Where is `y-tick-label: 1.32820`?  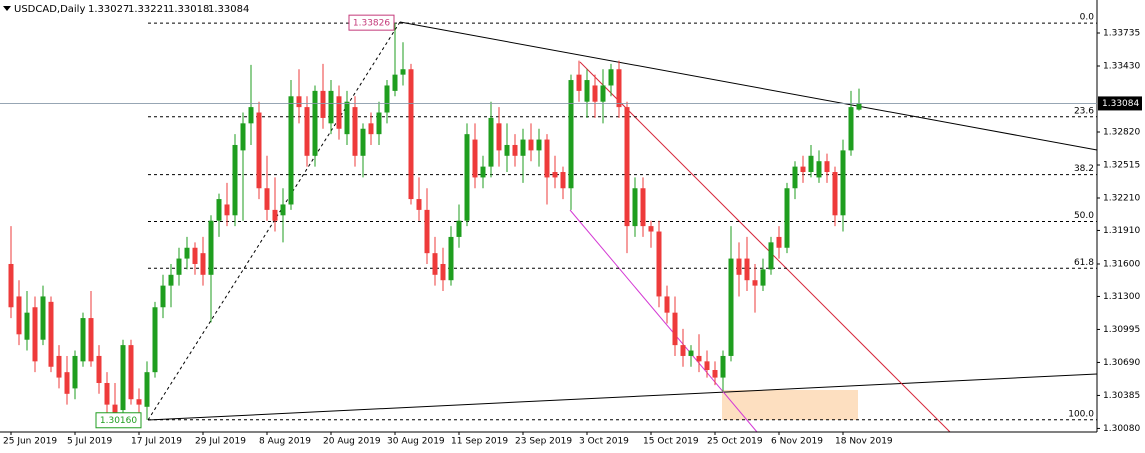 y-tick-label: 1.32820 is located at coordinates (1121, 132).